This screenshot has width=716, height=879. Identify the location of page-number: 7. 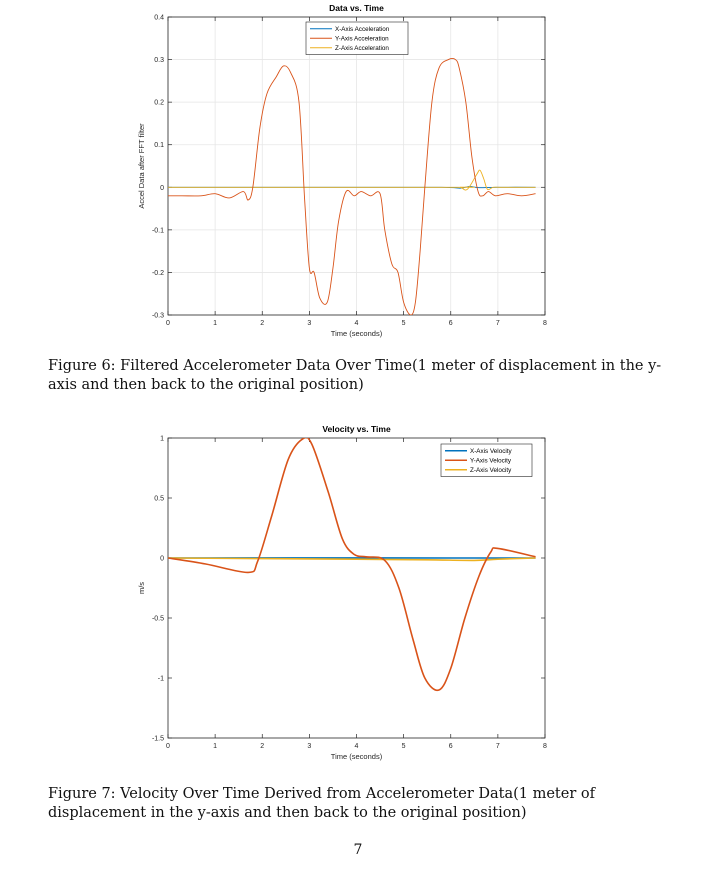
(358, 850).